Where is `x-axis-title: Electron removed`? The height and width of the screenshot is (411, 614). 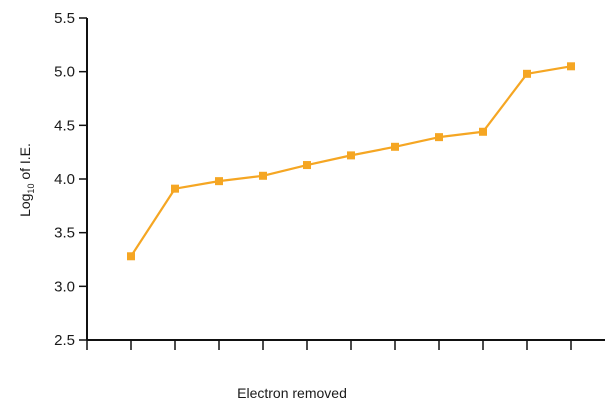 x-axis-title: Electron removed is located at coordinates (292, 393).